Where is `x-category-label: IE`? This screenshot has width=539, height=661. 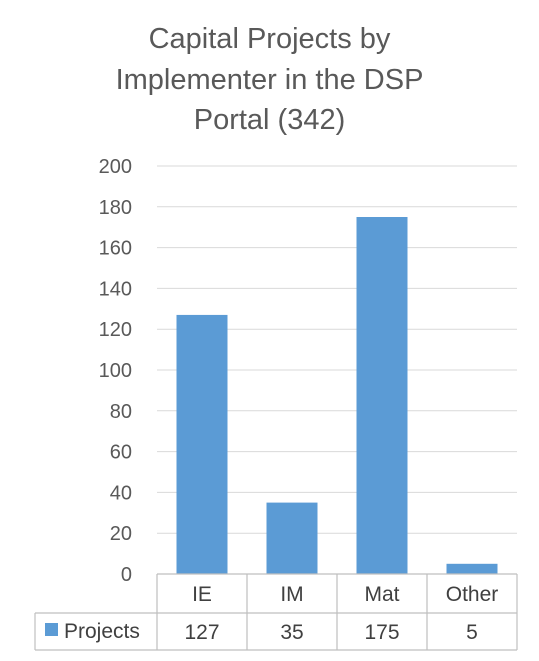
x-category-label: IE is located at coordinates (202, 594).